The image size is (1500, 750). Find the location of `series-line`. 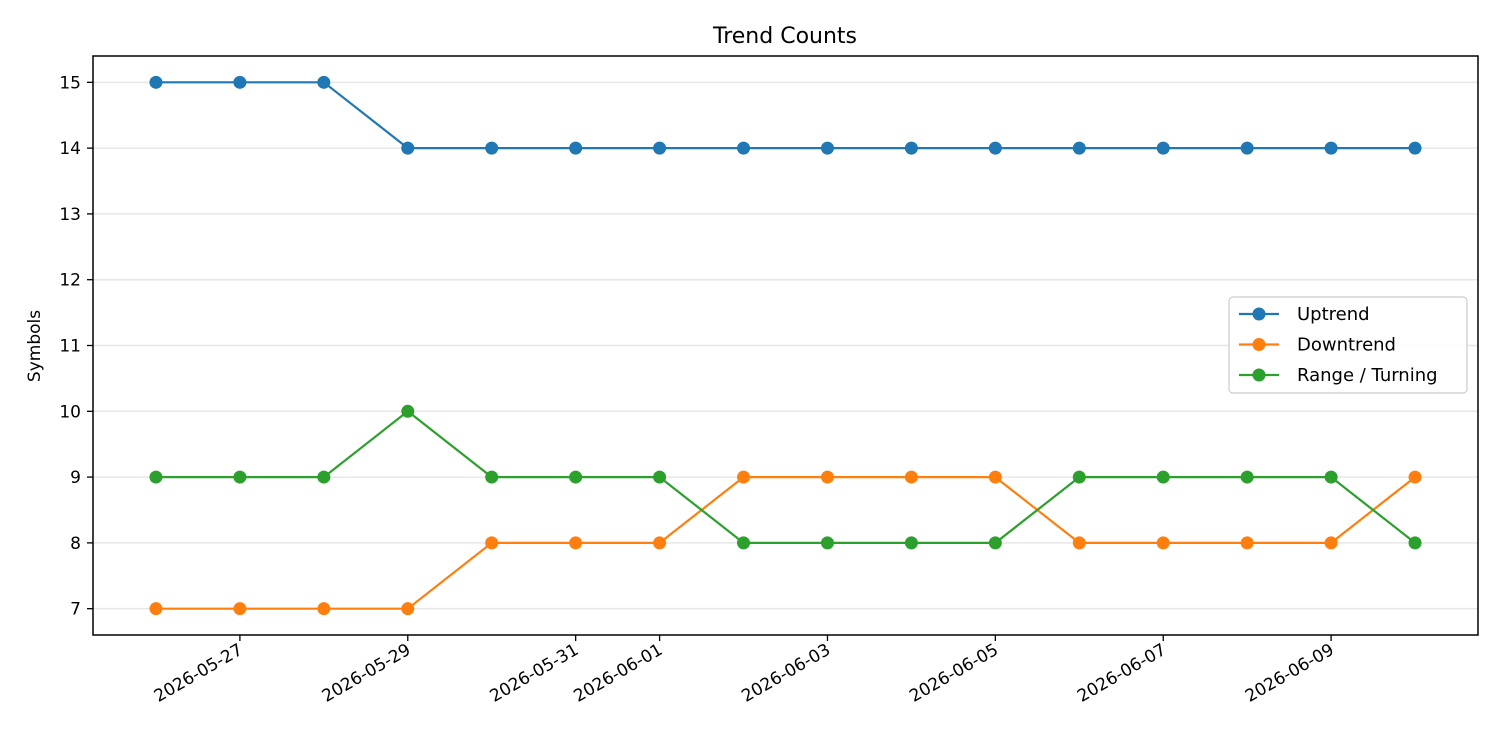

series-line is located at coordinates (785, 115).